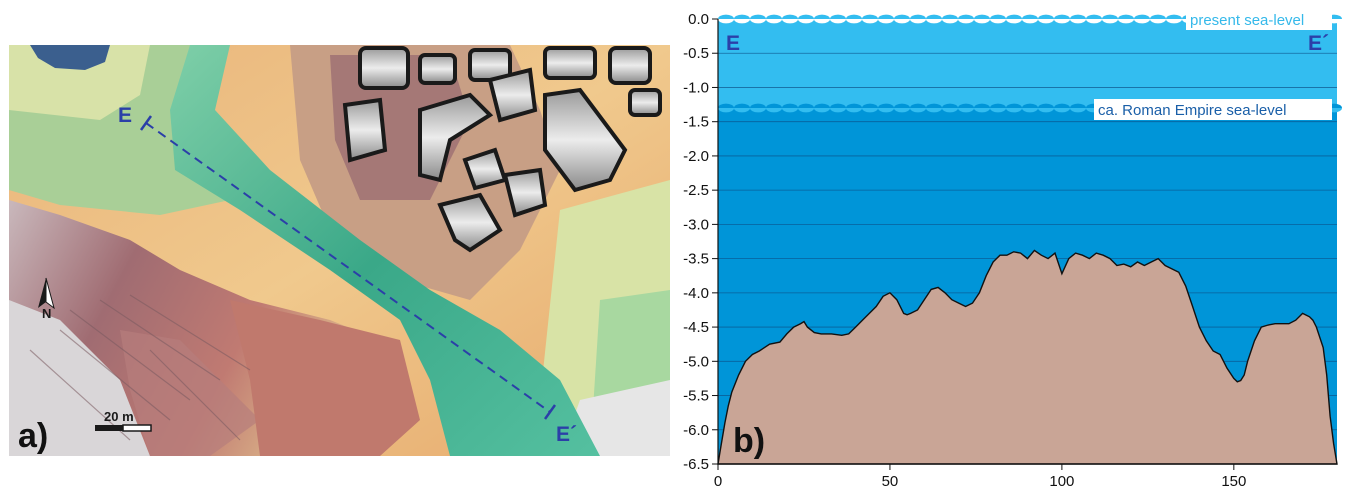  What do you see at coordinates (325, 378) in the screenshot?
I see `terrain-terrace` at bounding box center [325, 378].